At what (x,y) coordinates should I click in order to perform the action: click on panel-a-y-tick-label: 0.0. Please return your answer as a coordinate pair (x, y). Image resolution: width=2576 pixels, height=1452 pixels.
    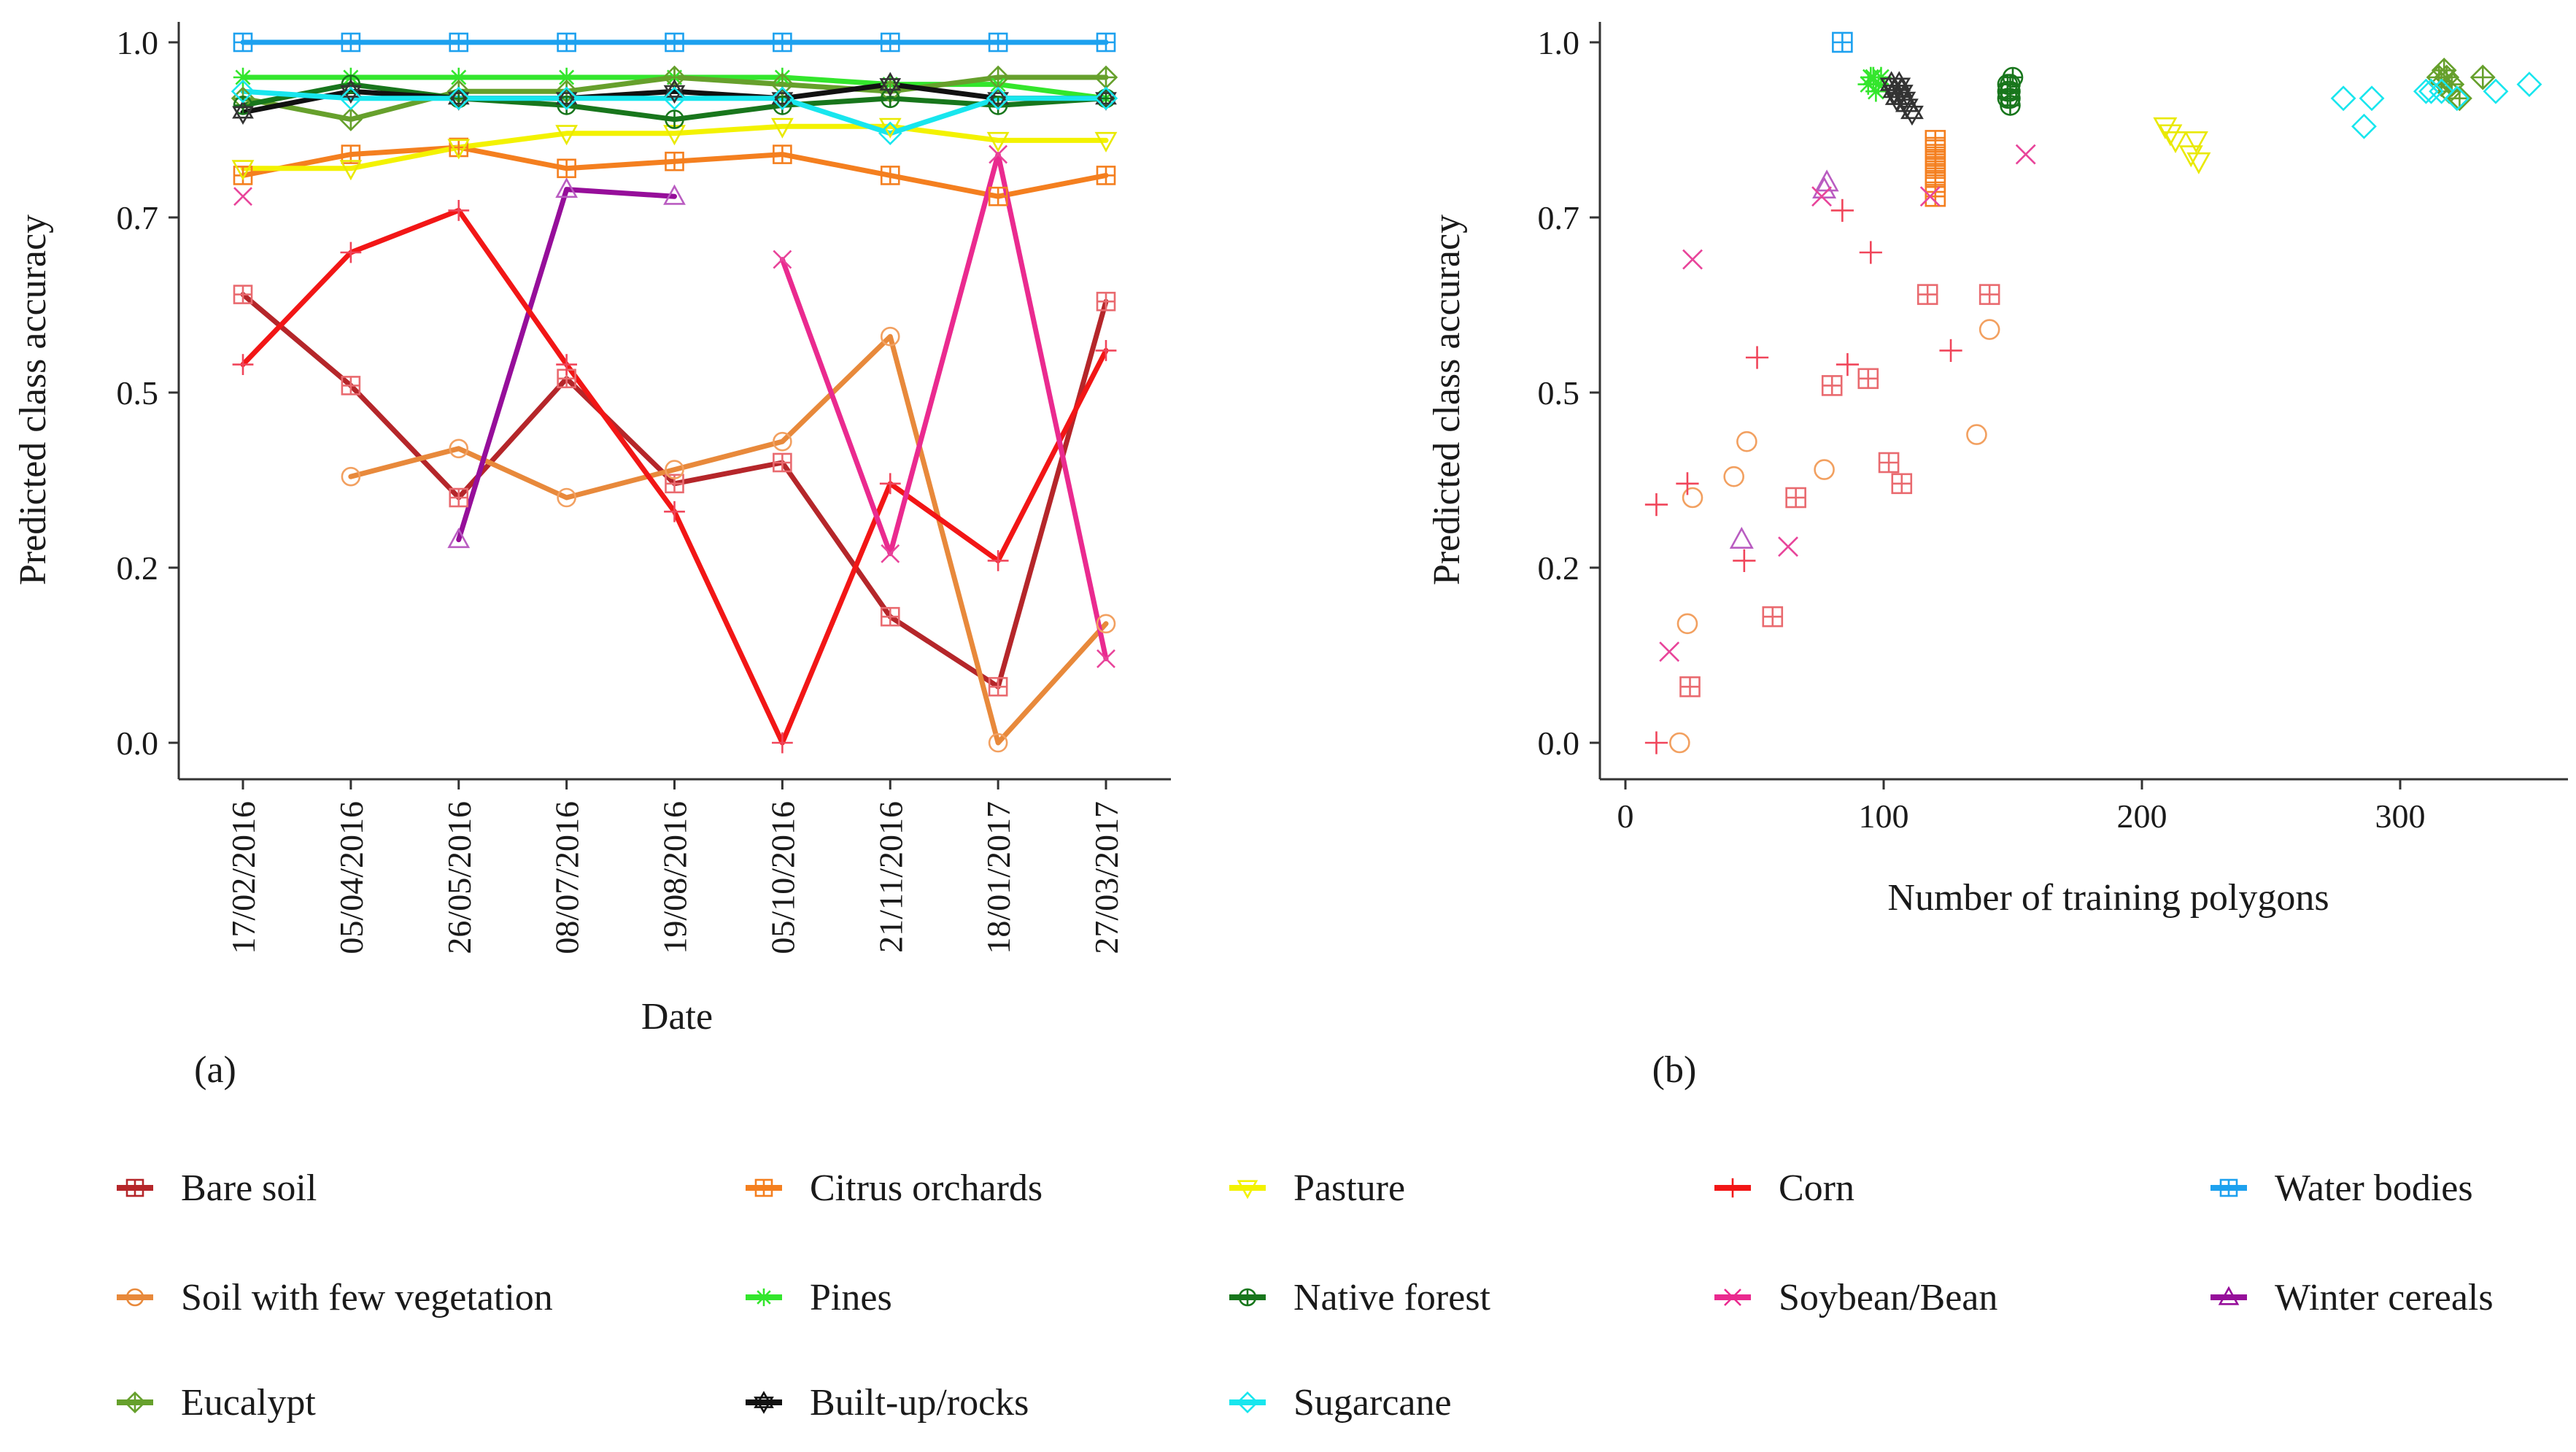
    Looking at the image, I should click on (138, 743).